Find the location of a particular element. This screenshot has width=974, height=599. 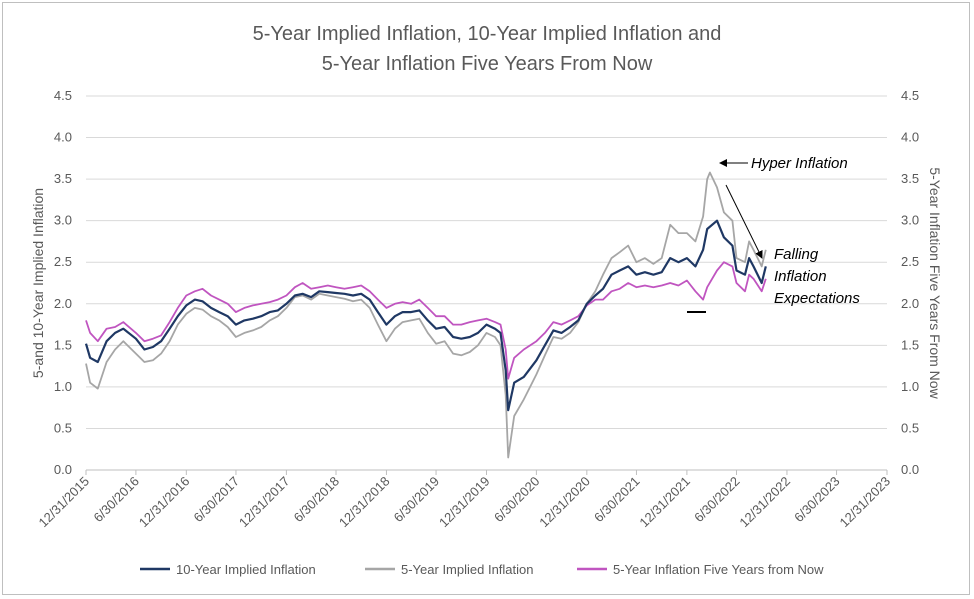

annotation-falling-2: Inflation is located at coordinates (800, 276).